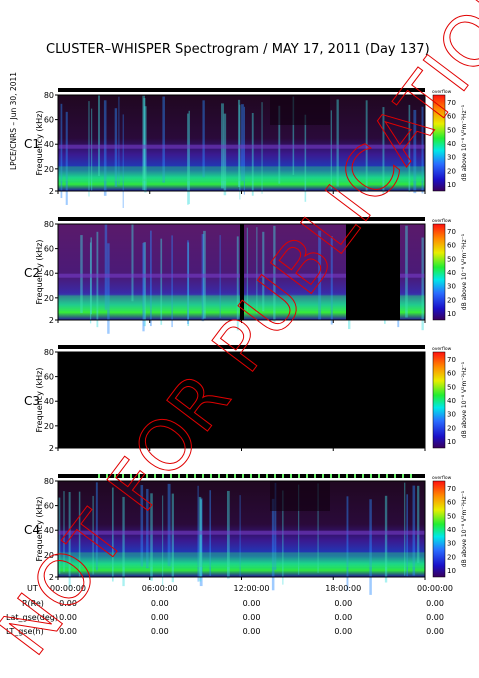 This screenshot has height=678, width=479. I want to click on y-tick-label: 20, so click(49, 169).